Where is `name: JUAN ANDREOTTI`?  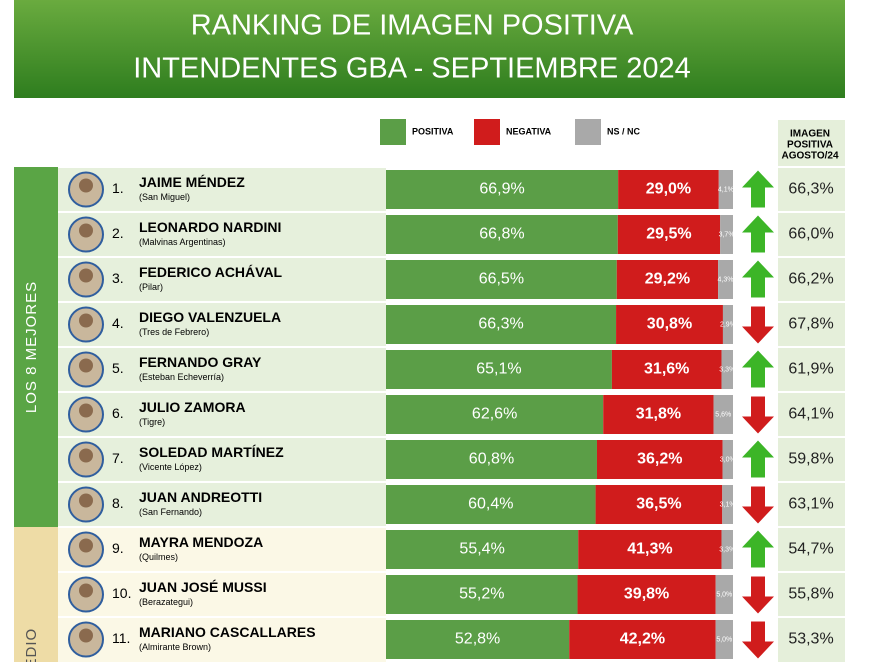
name: JUAN ANDREOTTI is located at coordinates (200, 497).